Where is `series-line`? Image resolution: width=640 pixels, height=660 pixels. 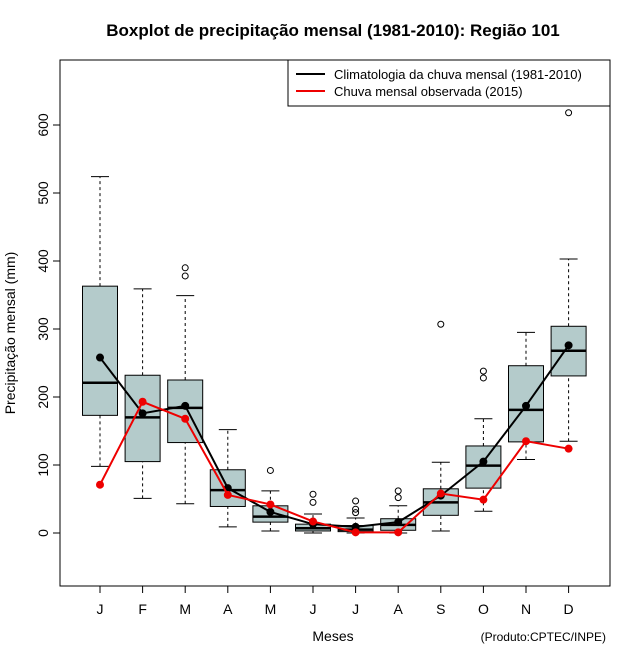
series-line is located at coordinates (334, 467).